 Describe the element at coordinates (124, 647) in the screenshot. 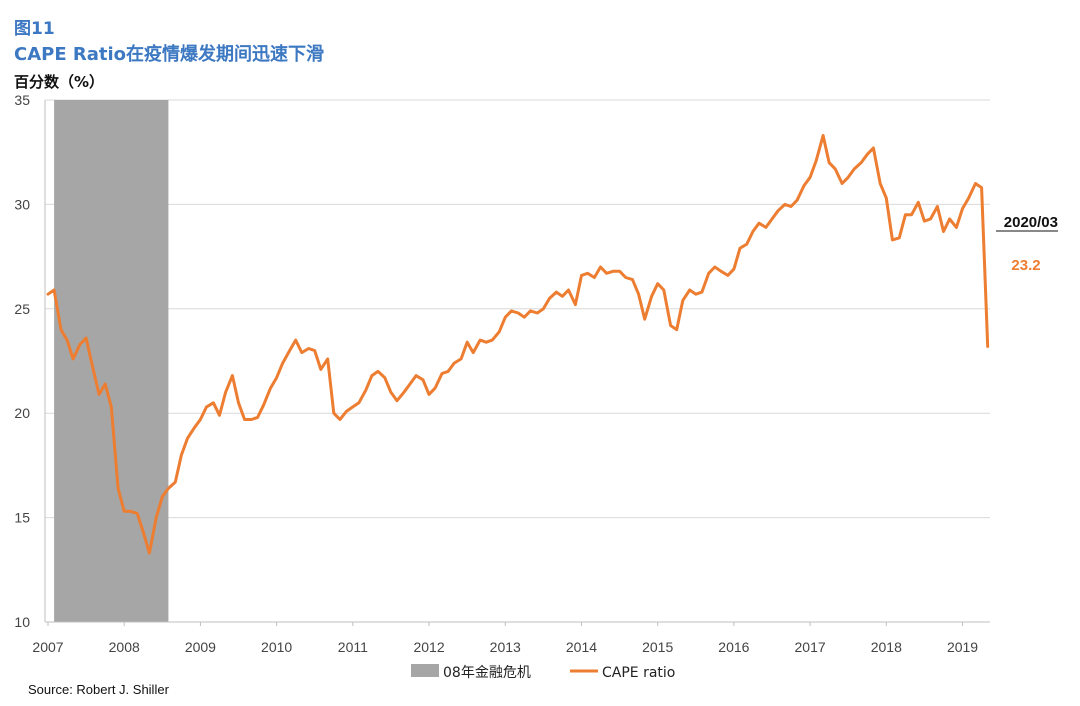

I see `x-tick-label: 2008` at that location.